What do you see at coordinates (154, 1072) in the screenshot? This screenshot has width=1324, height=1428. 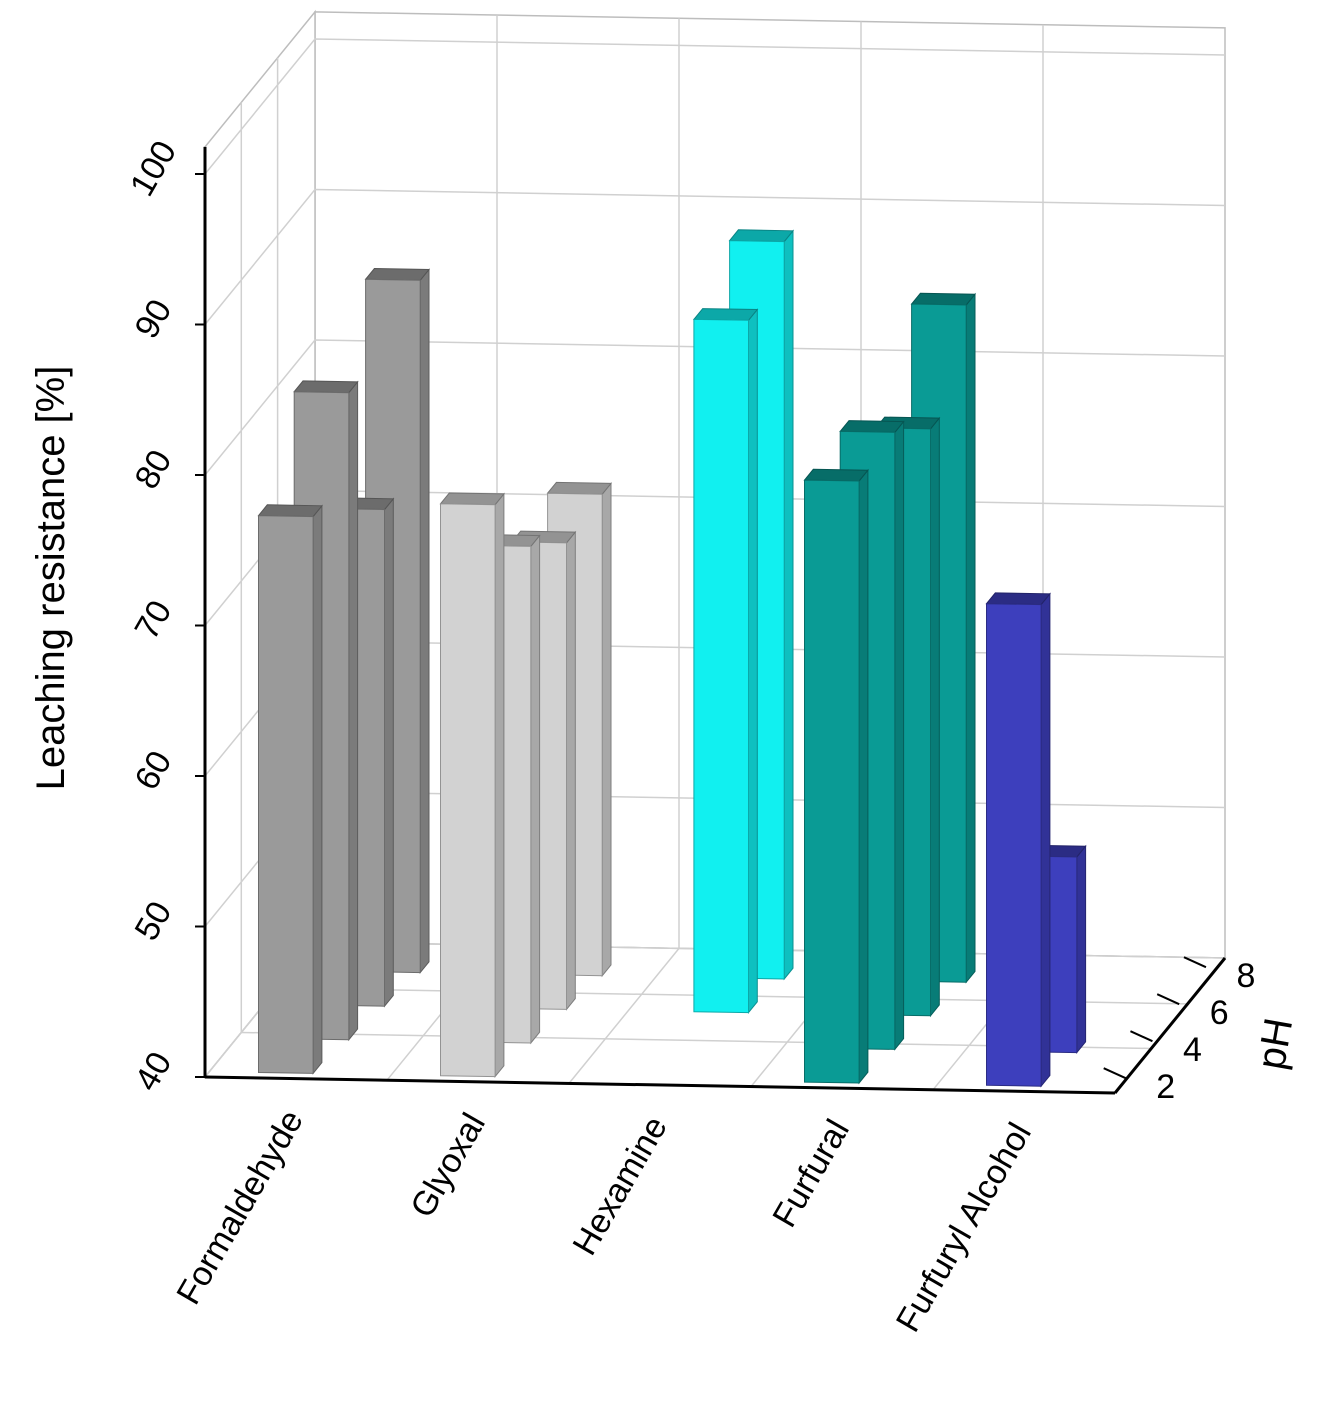 I see `y-tick-label-40: 40` at bounding box center [154, 1072].